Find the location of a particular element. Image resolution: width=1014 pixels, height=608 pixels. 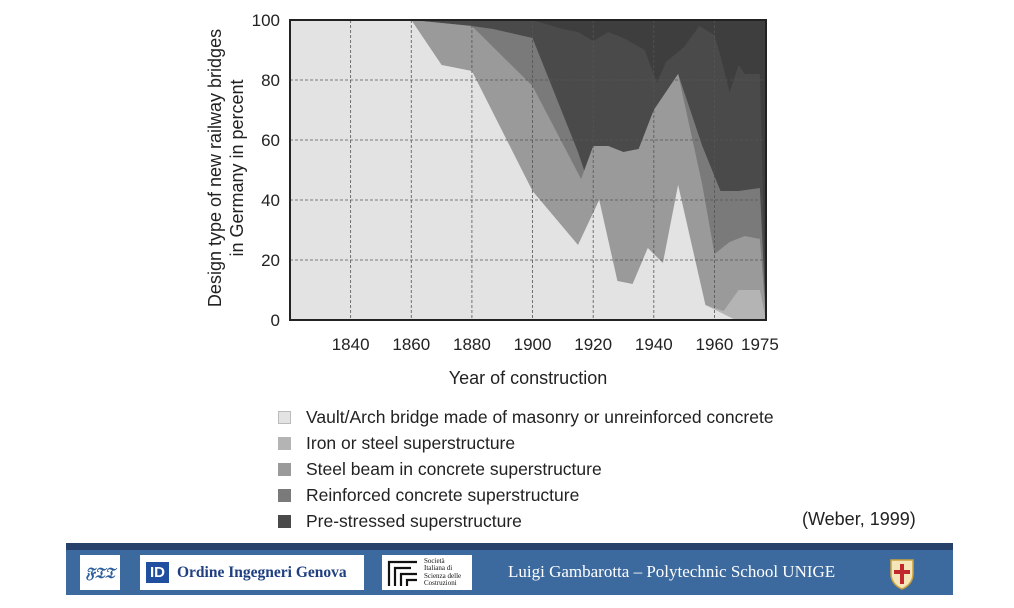

x-tick-label: 1940 is located at coordinates (654, 344).